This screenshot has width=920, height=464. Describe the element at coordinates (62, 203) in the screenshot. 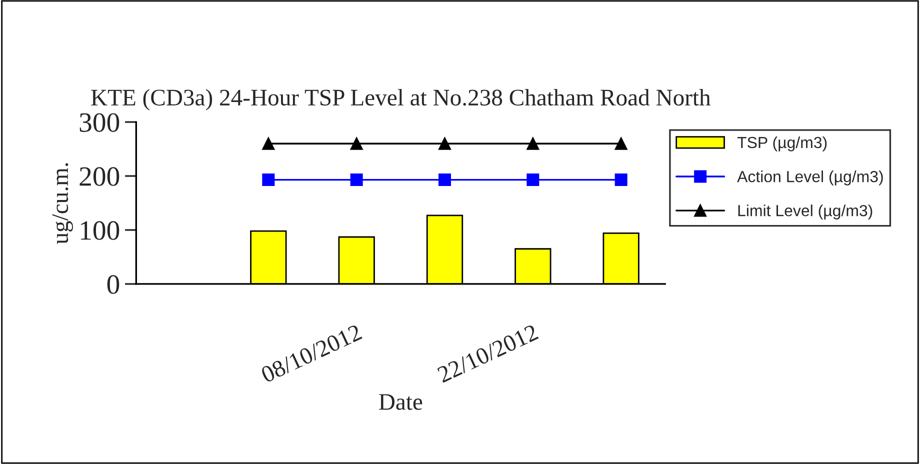

I see `y-axis-title: ug/cu.m.` at that location.